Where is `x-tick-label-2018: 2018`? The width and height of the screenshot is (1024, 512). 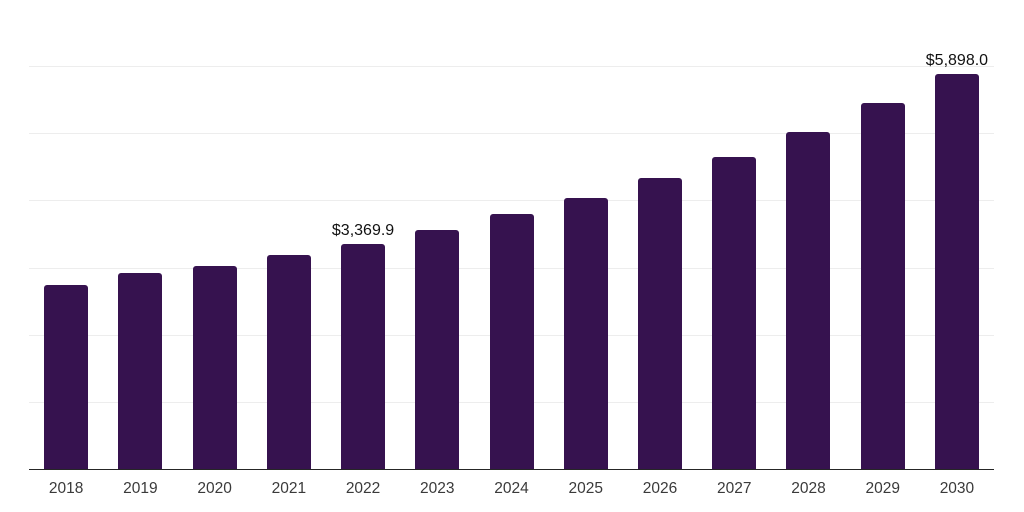 x-tick-label-2018: 2018 is located at coordinates (66, 488).